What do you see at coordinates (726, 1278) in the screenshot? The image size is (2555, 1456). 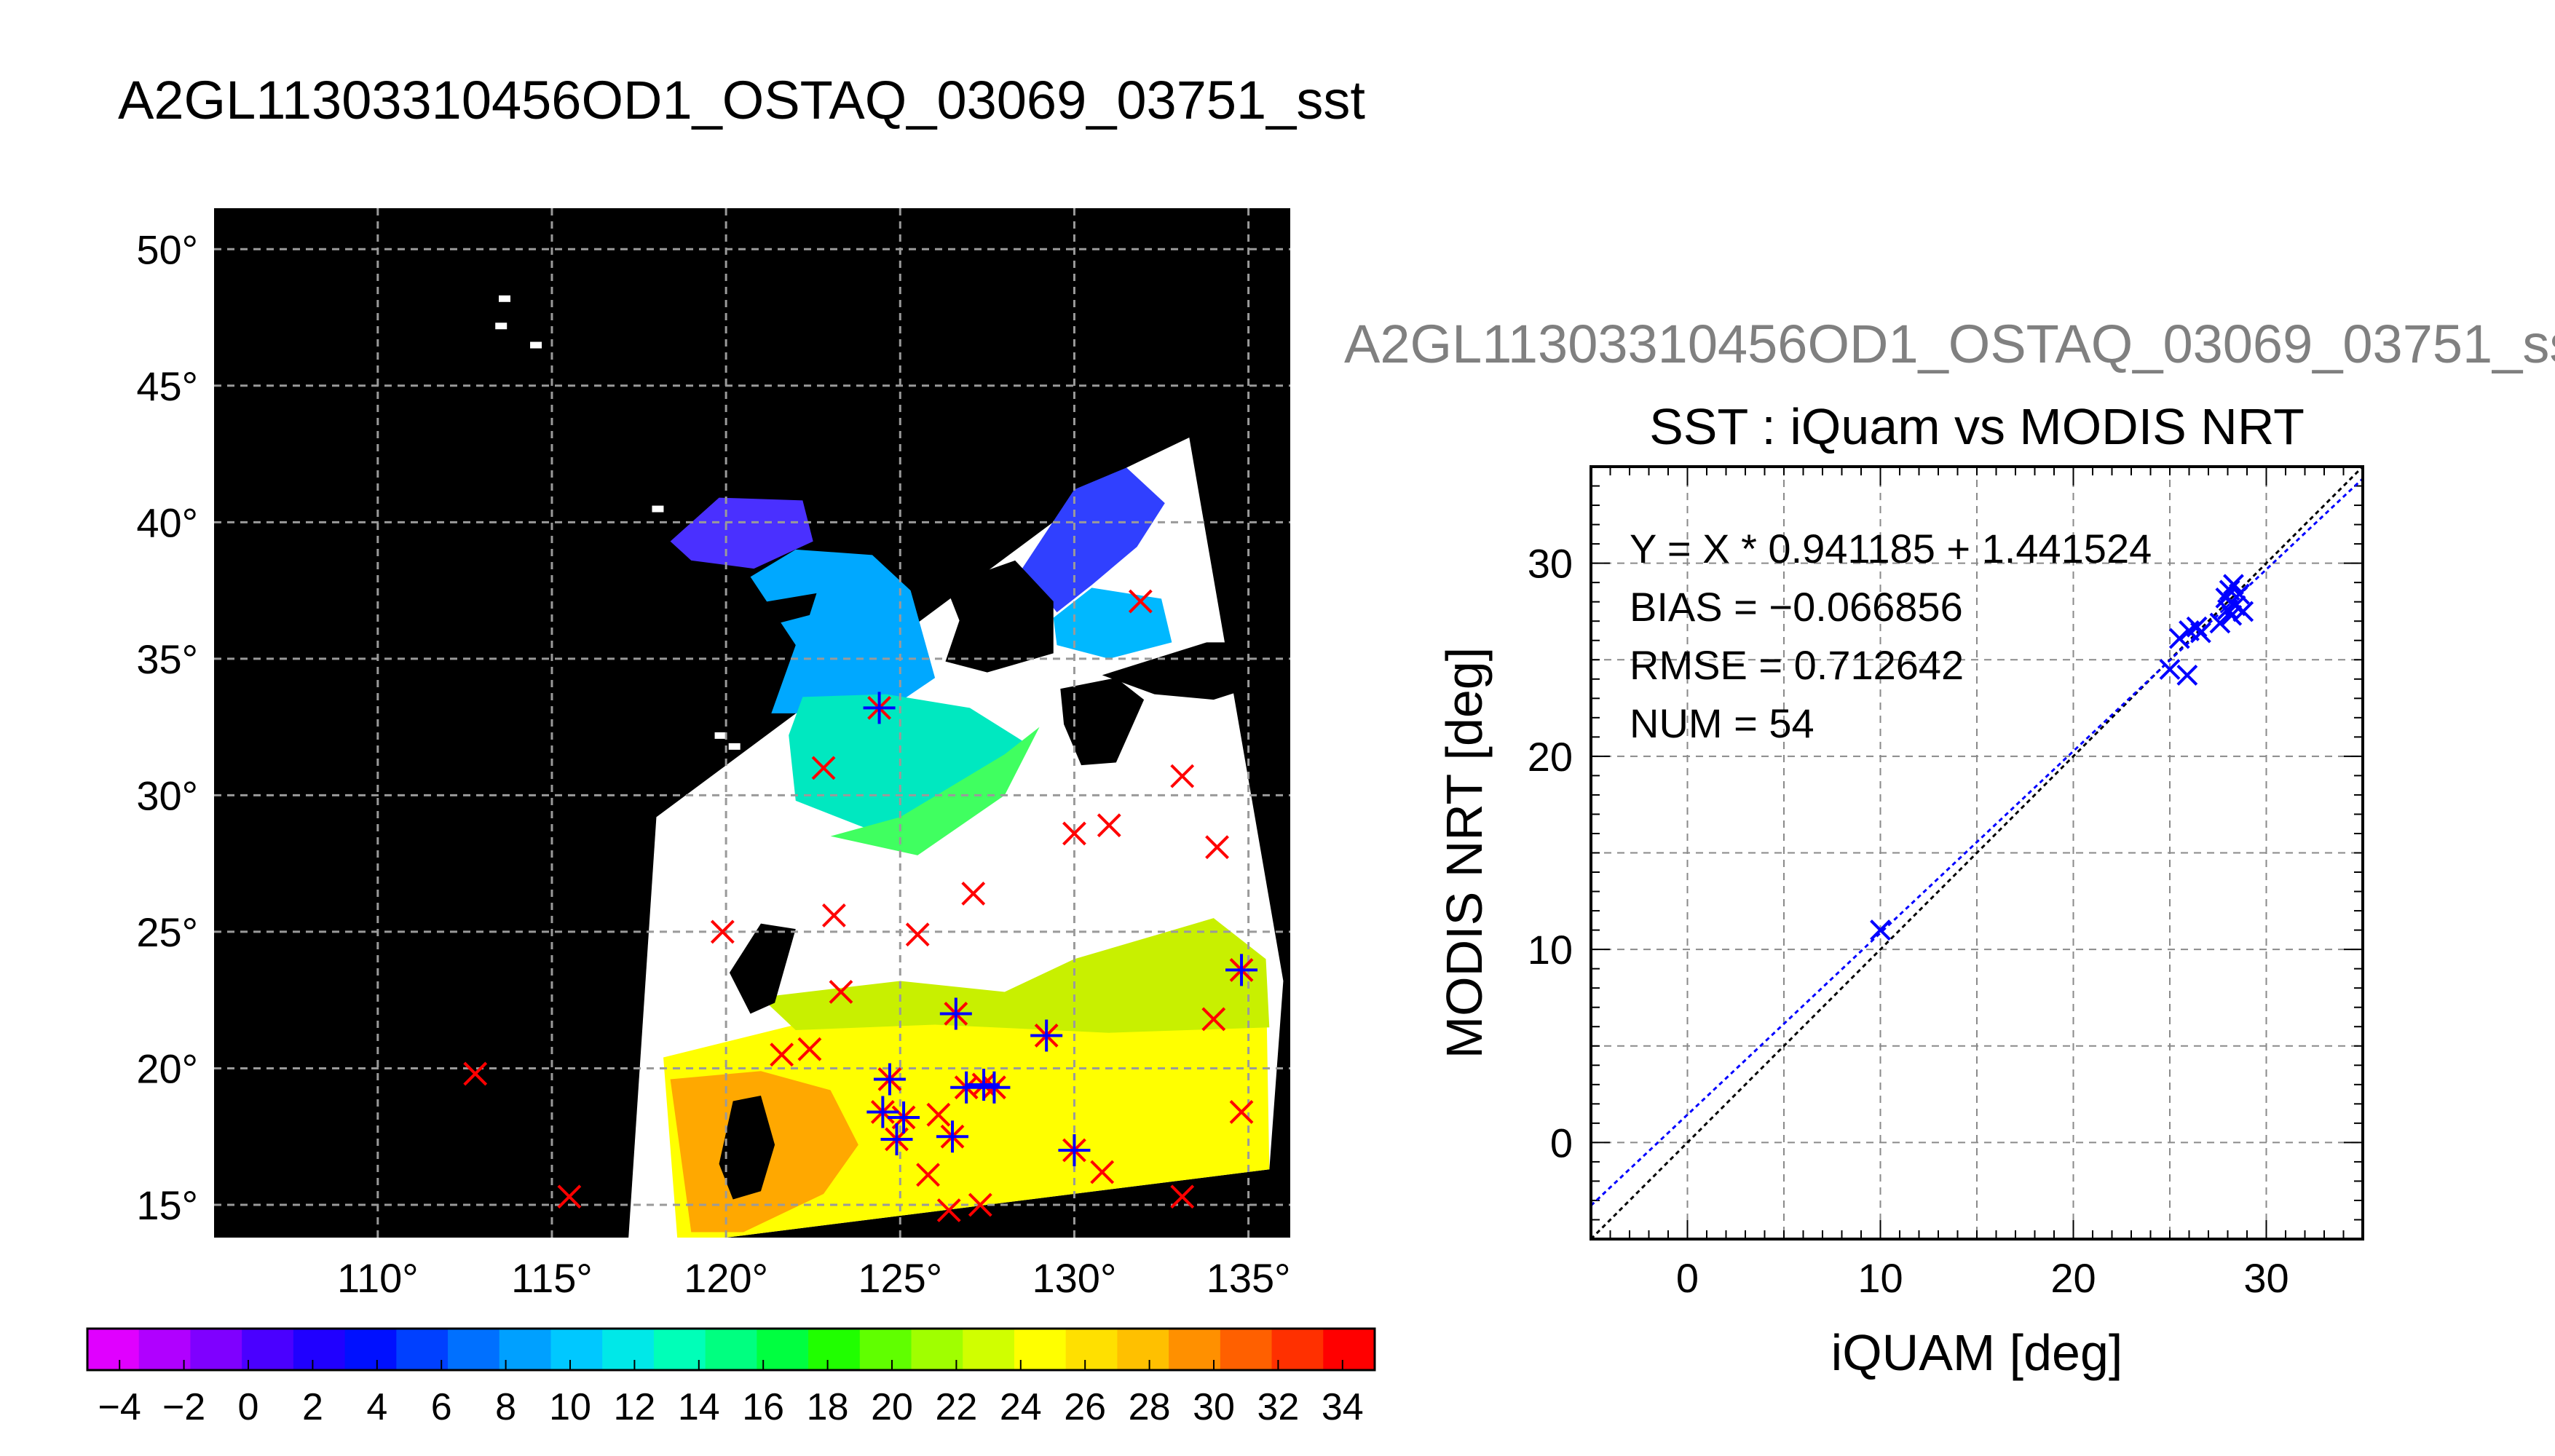 I see `lon-tick-label: 120°` at bounding box center [726, 1278].